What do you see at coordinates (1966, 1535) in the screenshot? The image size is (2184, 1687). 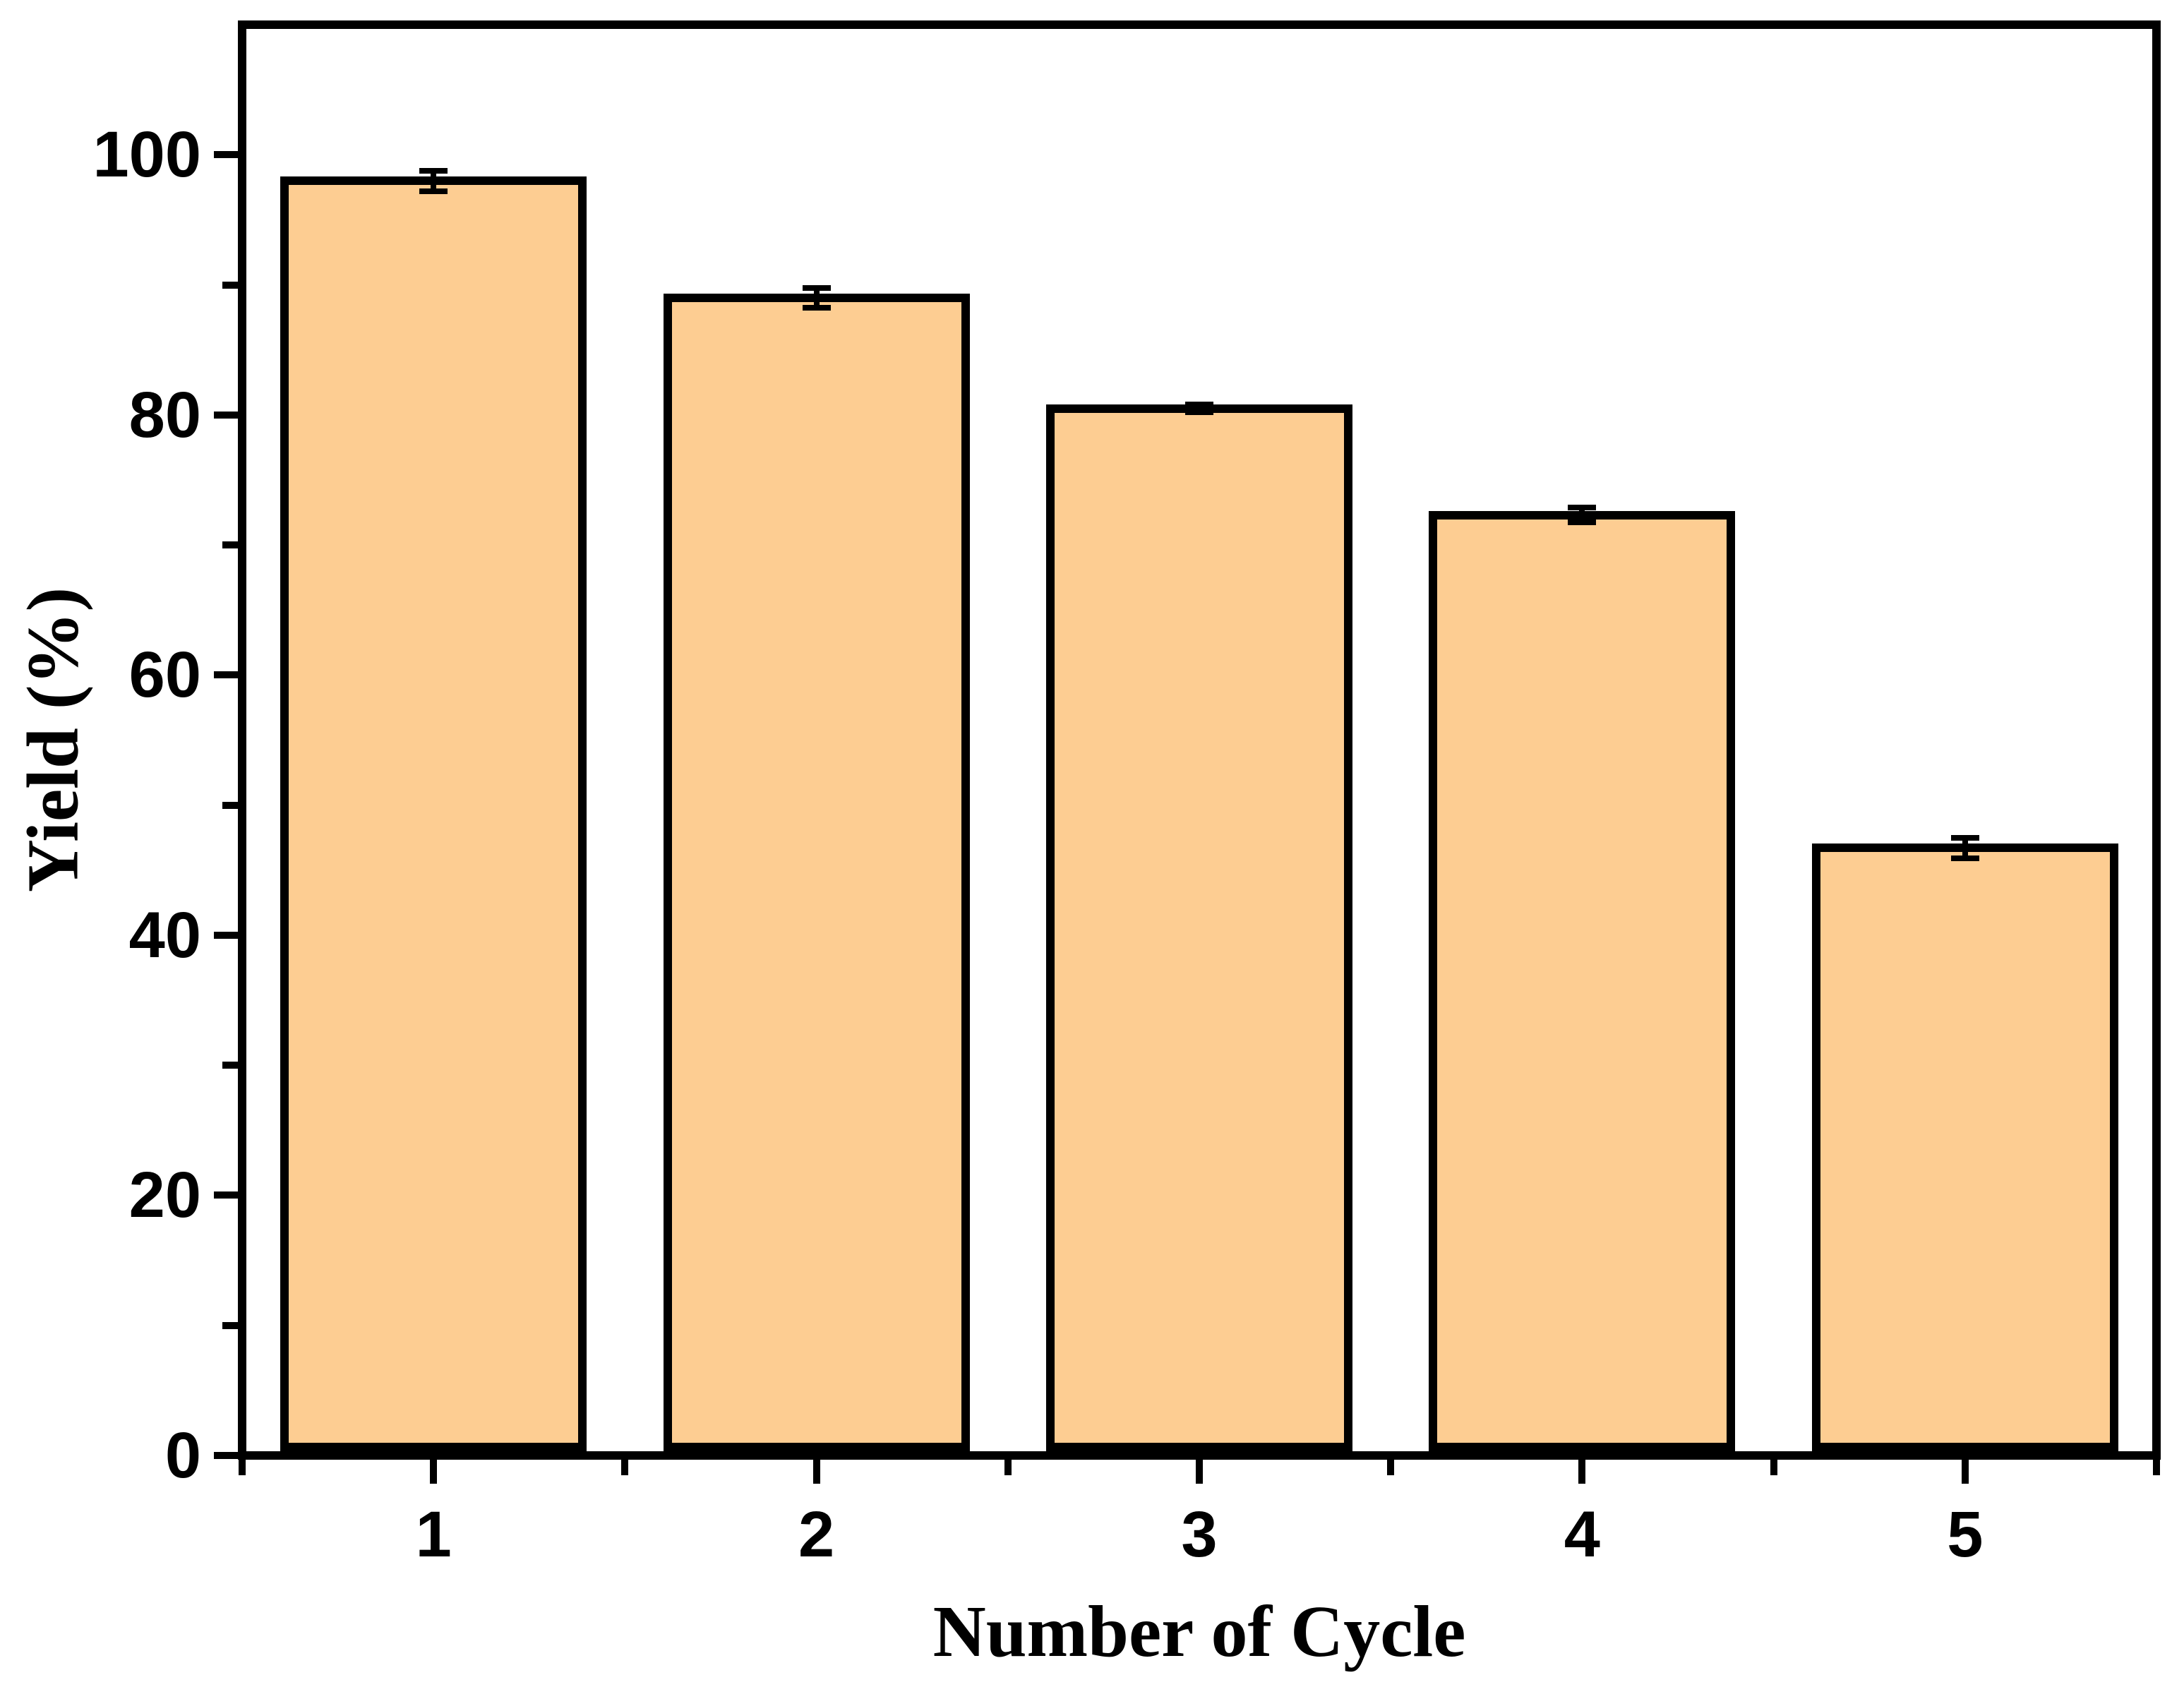 I see `x-tick-label: 5` at bounding box center [1966, 1535].